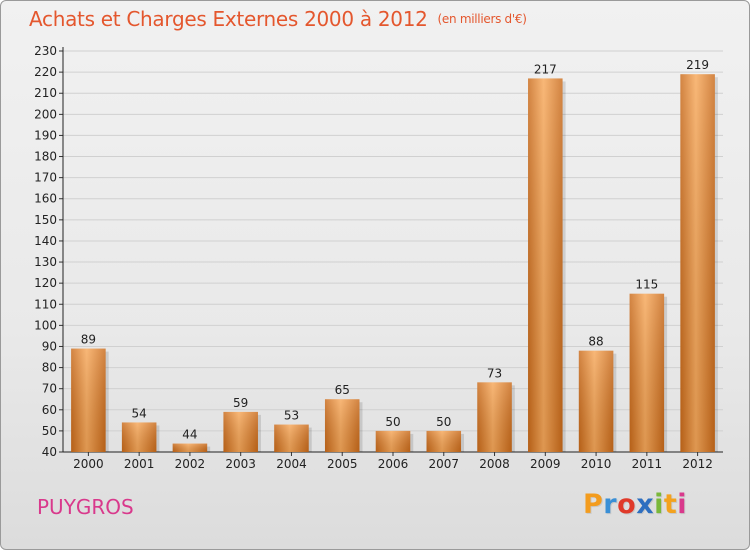  Describe the element at coordinates (139, 413) in the screenshot. I see `data-label: 54` at that location.